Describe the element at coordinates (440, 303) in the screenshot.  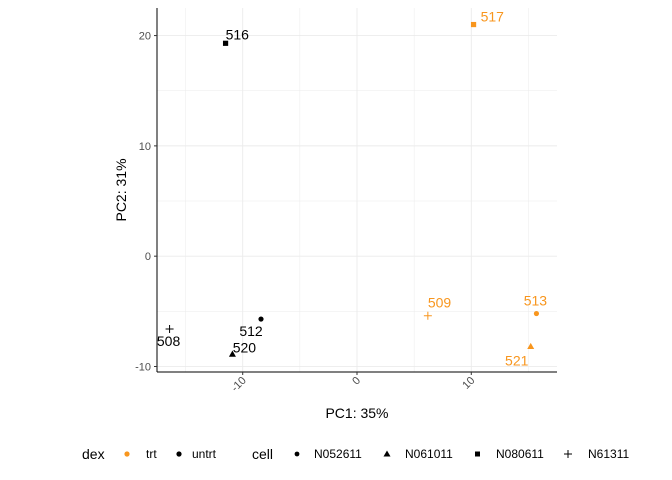
I see `point-label-509: 509` at that location.